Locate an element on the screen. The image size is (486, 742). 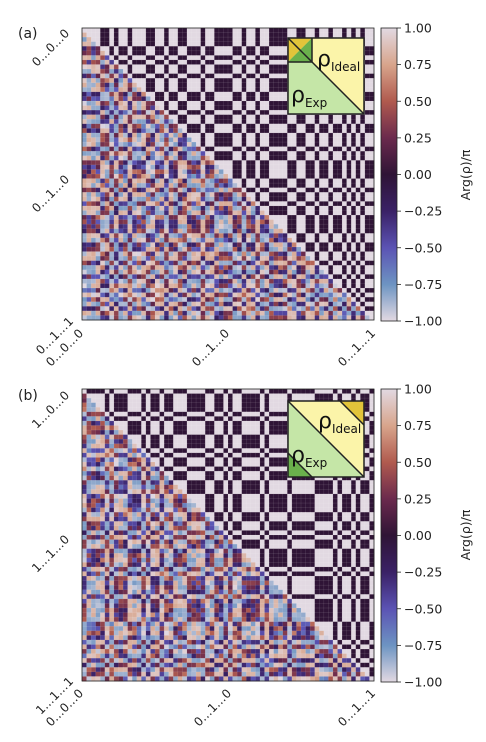
panel-a-colorbar-ticks: 1.000.750.500.250.00−0.25−0.50−0.75−1.00 is located at coordinates (419, 175).